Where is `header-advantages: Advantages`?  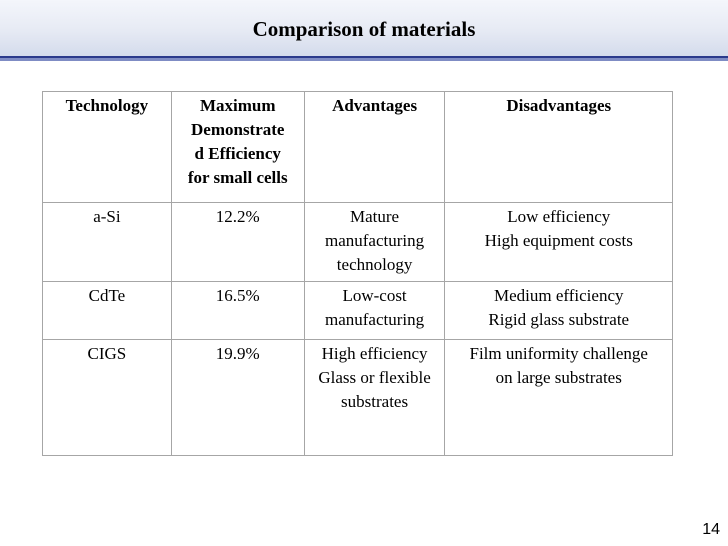
header-advantages: Advantages is located at coordinates (374, 147).